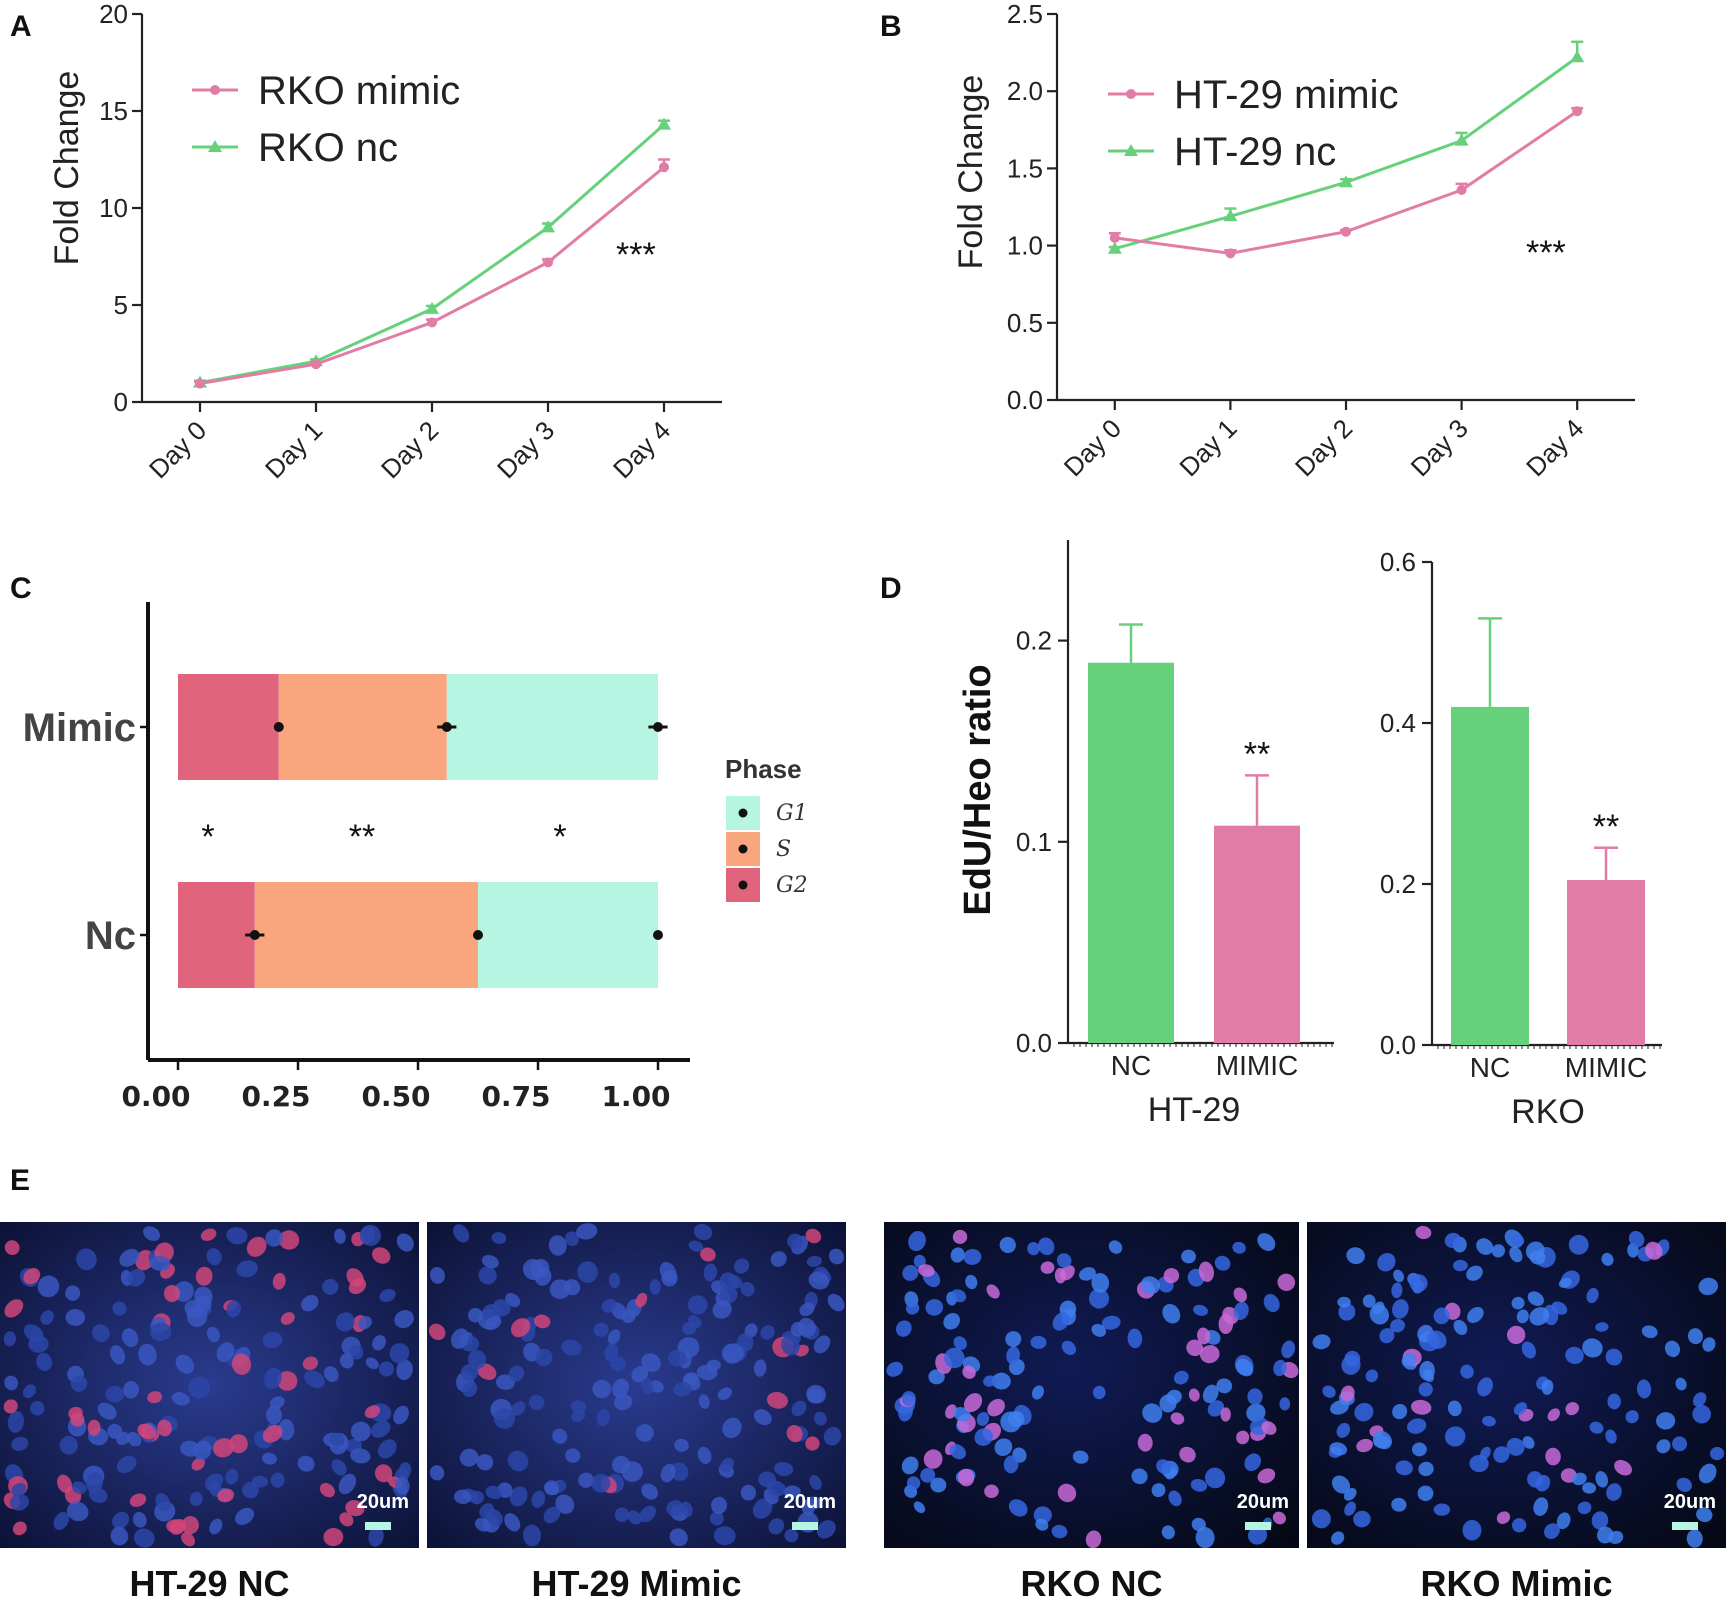 This screenshot has width=1726, height=1599. What do you see at coordinates (362, 837) in the screenshot?
I see `chart-c-significance: **` at bounding box center [362, 837].